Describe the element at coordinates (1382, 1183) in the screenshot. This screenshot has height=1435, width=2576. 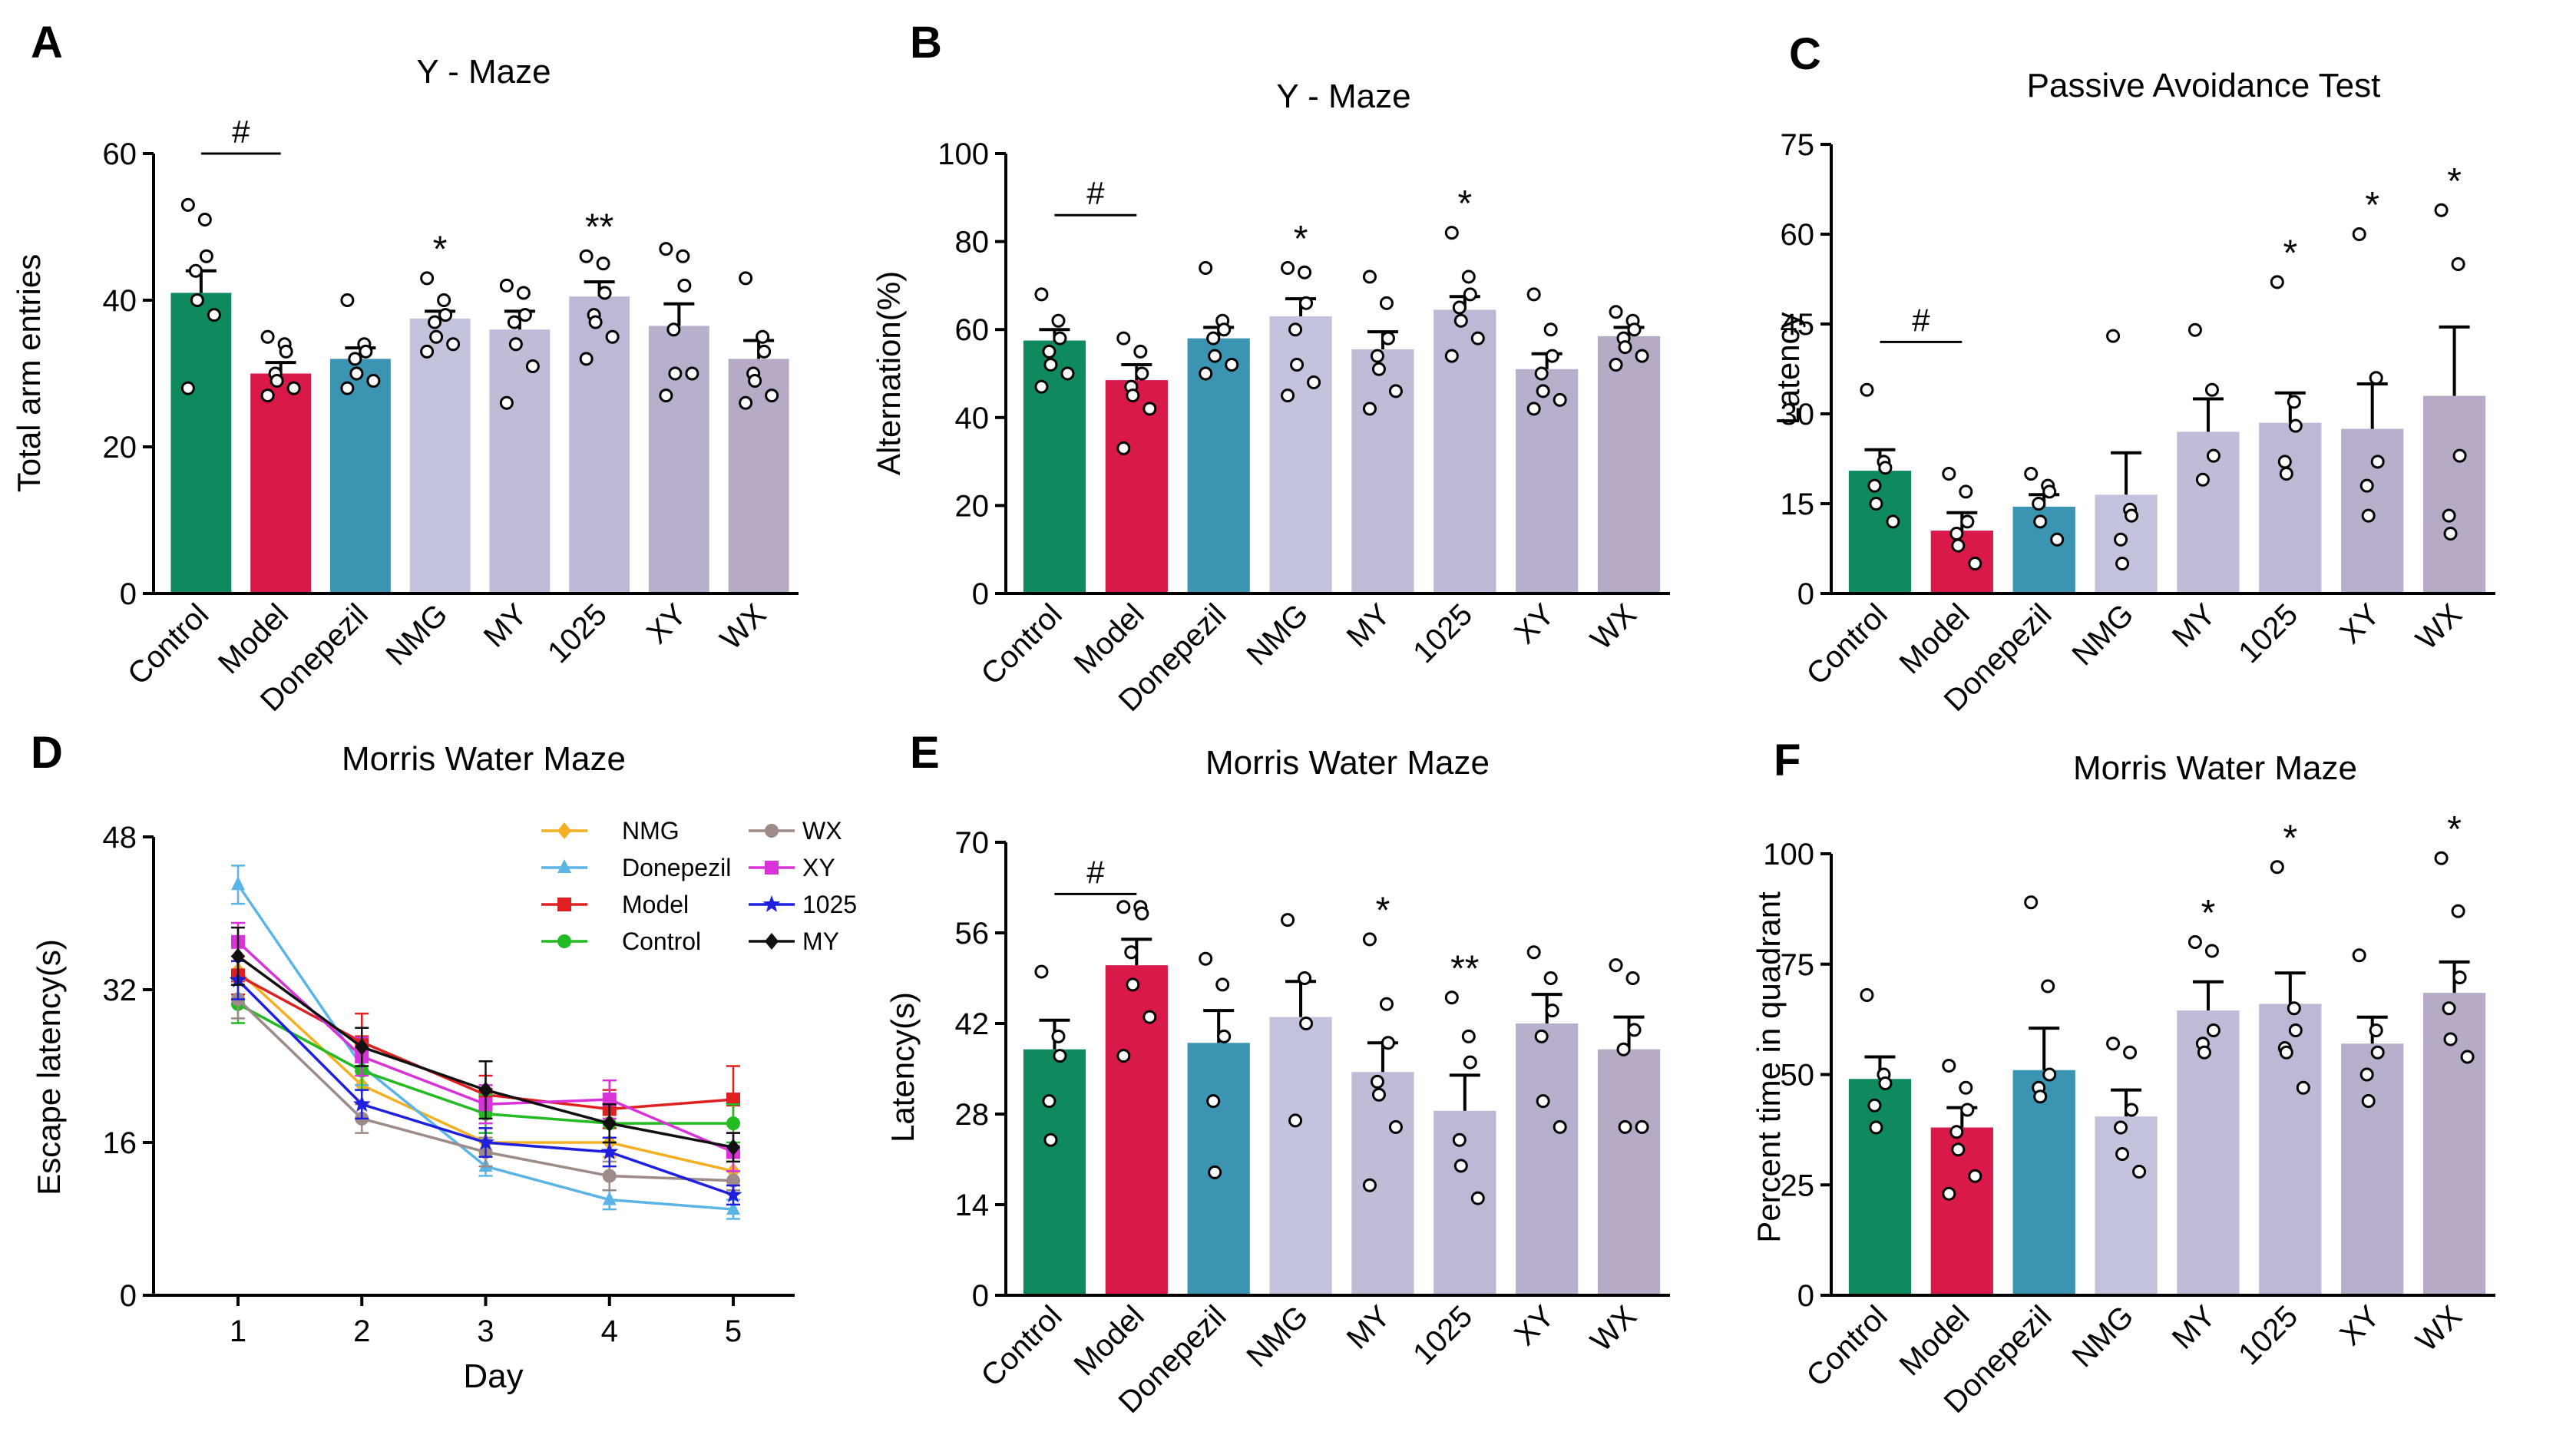
I see `bar-my` at that location.